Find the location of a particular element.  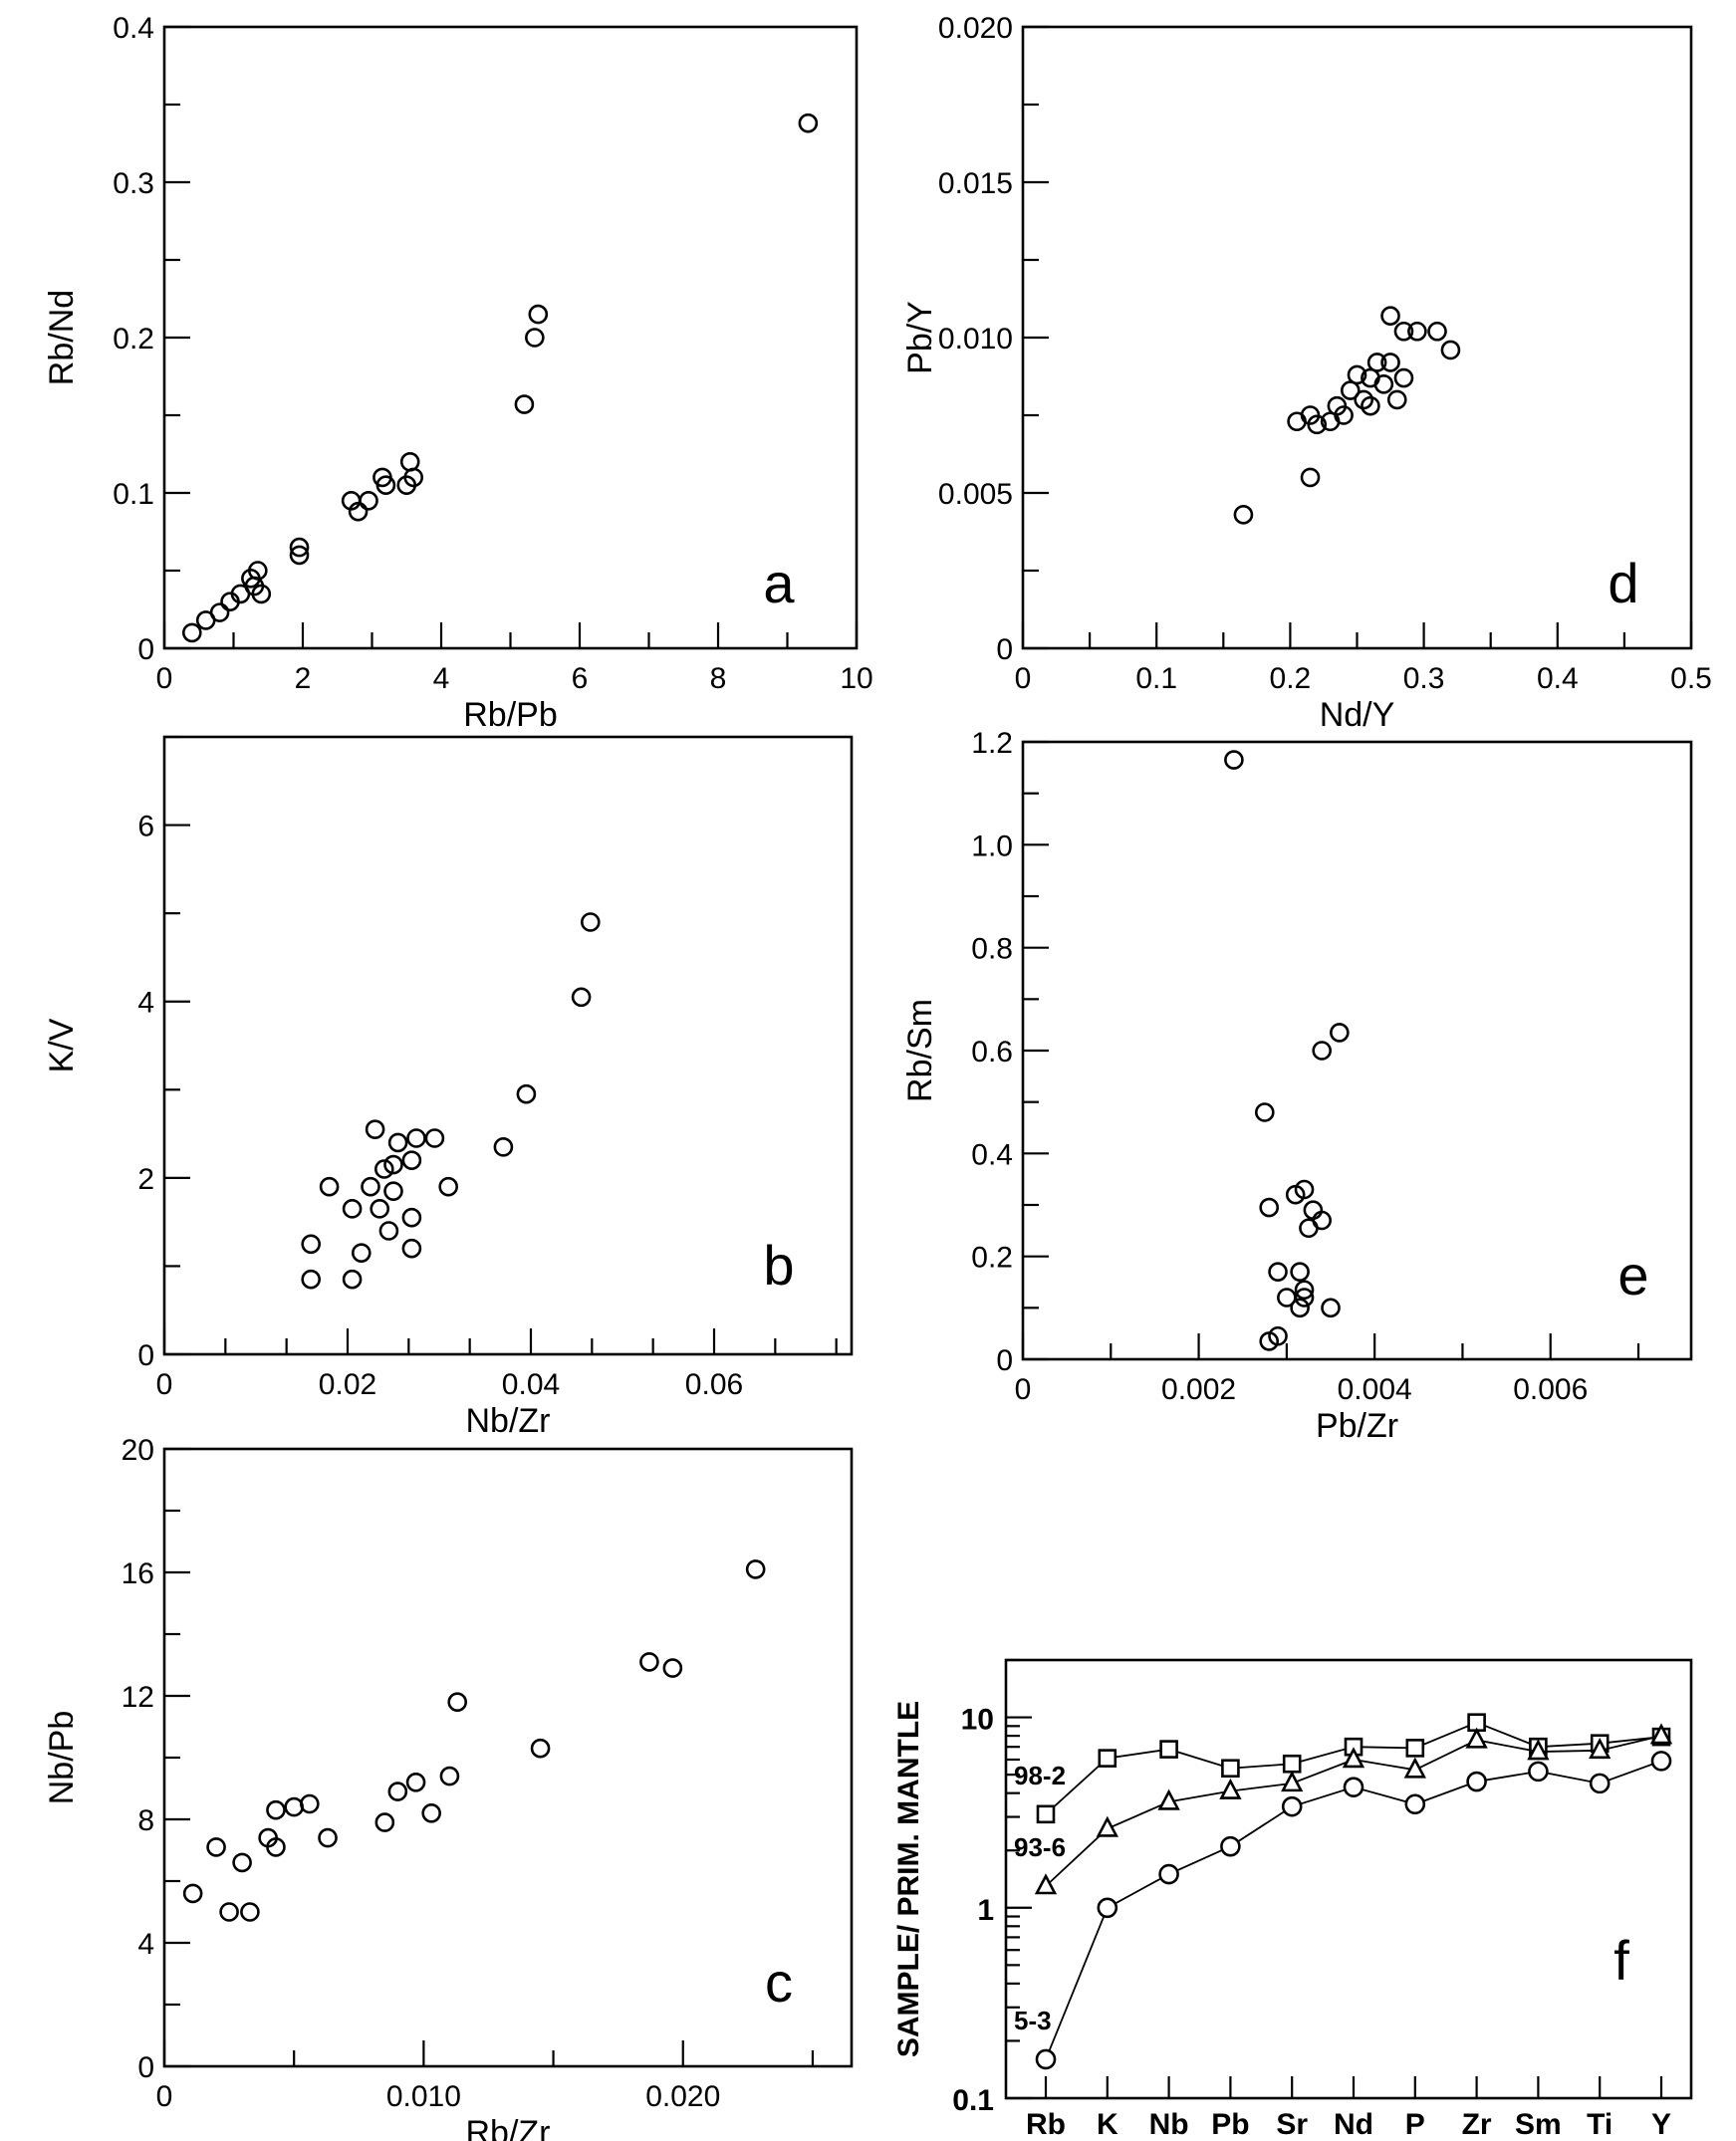

y-tick-label: 1.2 is located at coordinates (992, 743).